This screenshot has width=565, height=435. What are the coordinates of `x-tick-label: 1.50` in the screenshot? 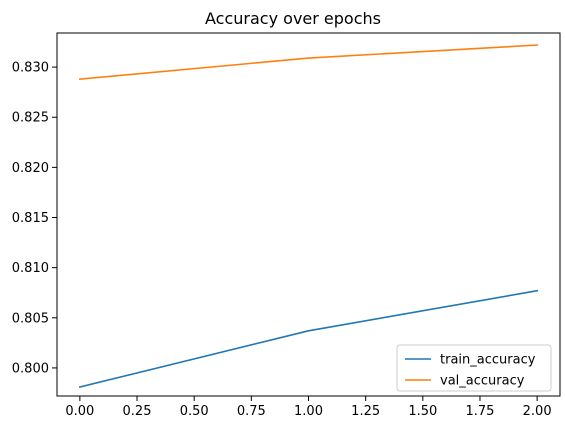 It's located at (422, 411).